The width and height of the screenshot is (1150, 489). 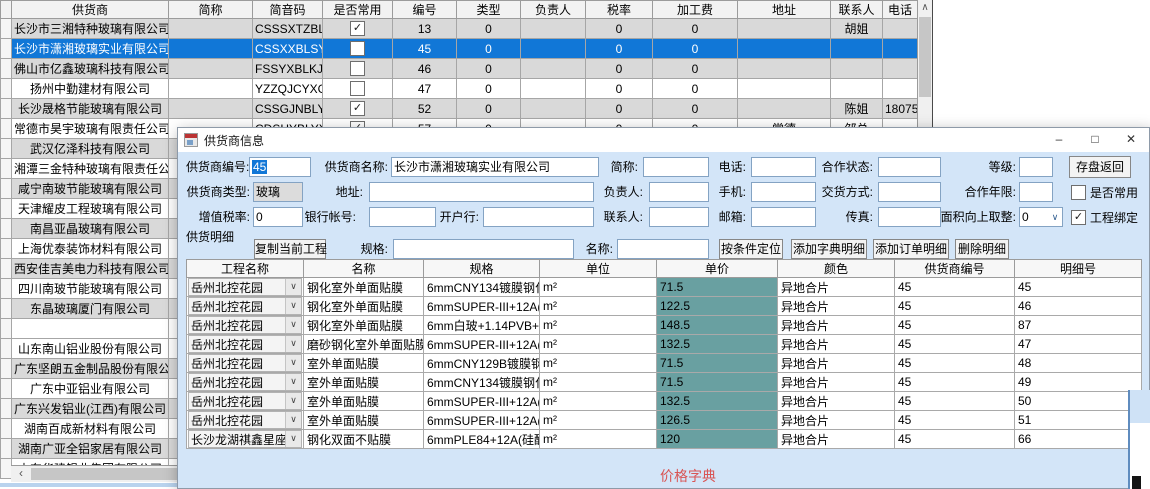 What do you see at coordinates (598, 268) in the screenshot?
I see `col-header-unit: 单位` at bounding box center [598, 268].